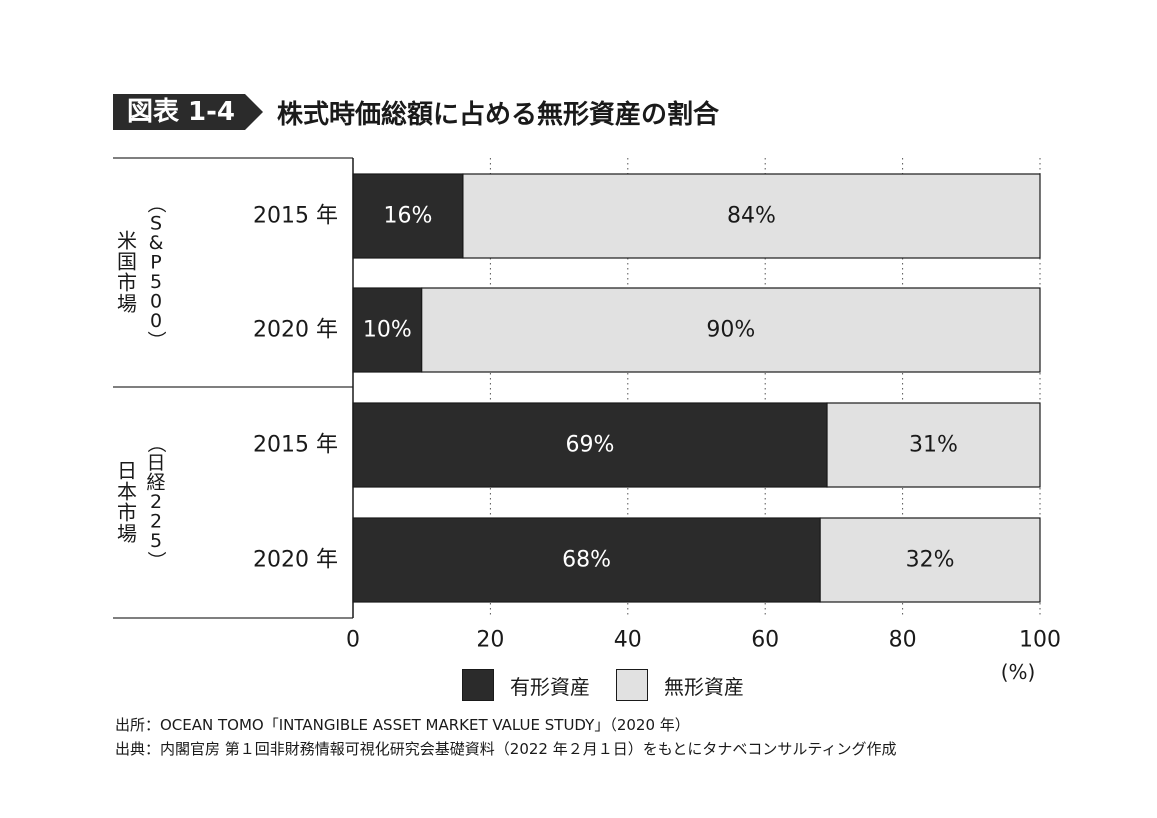 The height and width of the screenshot is (818, 1157). What do you see at coordinates (632, 685) in the screenshot?
I see `legend-swatch-intangible` at bounding box center [632, 685].